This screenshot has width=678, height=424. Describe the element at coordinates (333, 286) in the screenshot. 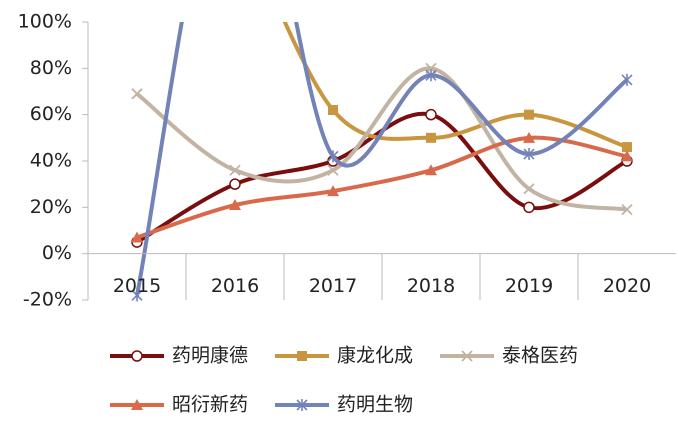

I see `x-tick-label: 2017` at that location.